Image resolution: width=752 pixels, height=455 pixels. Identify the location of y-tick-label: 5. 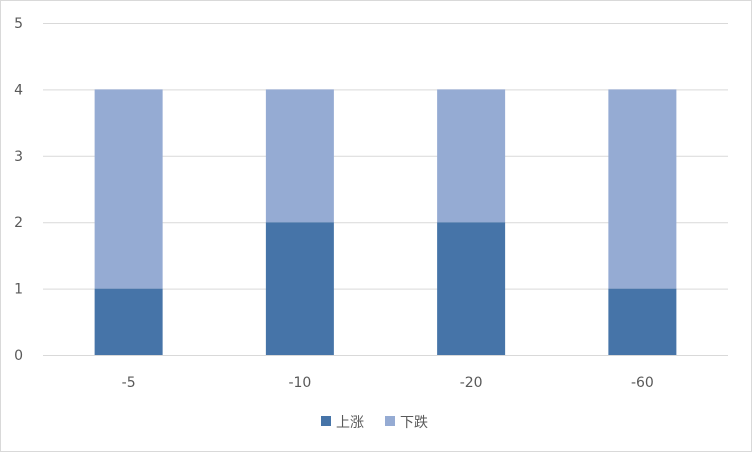
(18, 24).